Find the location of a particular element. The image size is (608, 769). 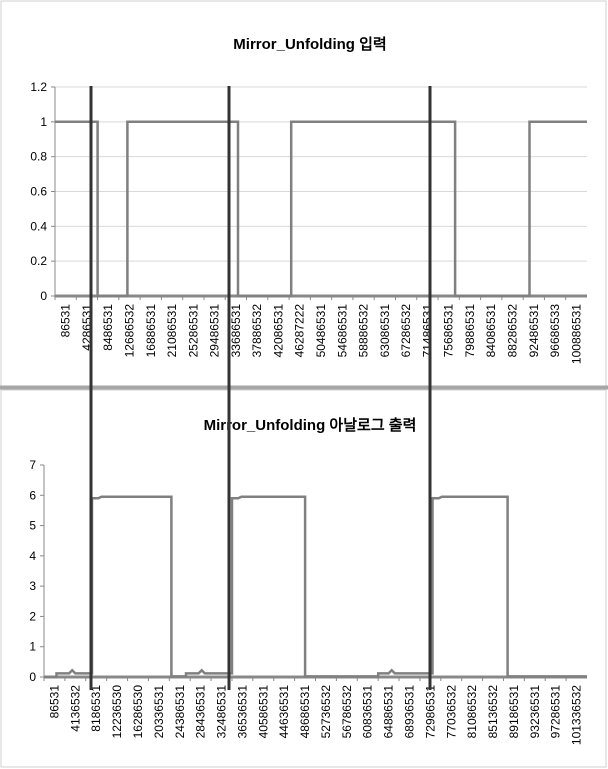

analog-output-x-tick-label: 72986531 is located at coordinates (430, 712).